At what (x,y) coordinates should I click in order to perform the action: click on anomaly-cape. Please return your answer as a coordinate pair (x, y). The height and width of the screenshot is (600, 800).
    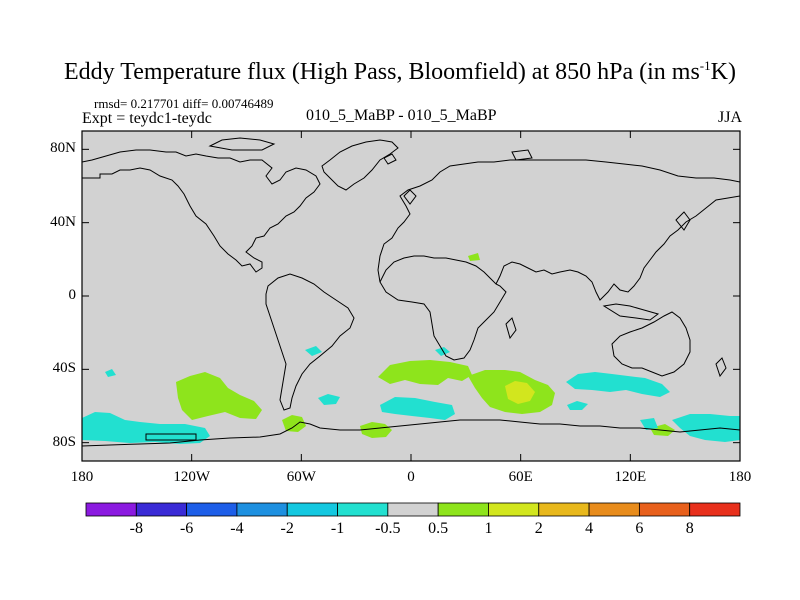
    Looking at the image, I should click on (442, 351).